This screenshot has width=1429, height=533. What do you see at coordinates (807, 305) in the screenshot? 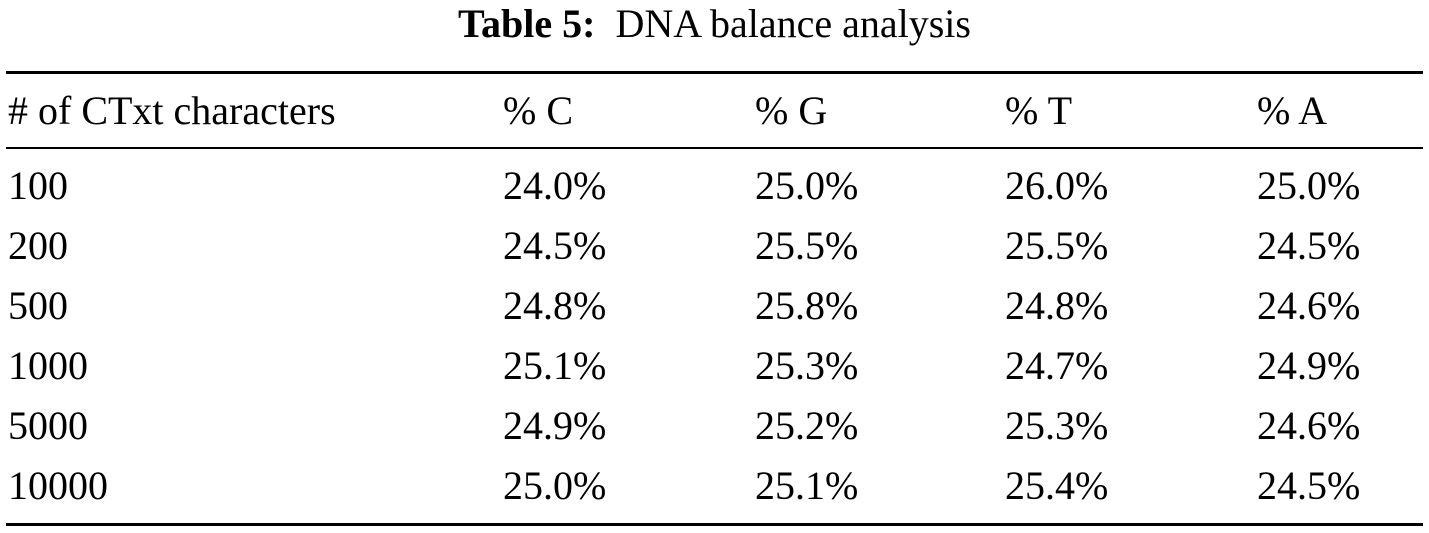
I see `table-cell: 25.8%` at bounding box center [807, 305].